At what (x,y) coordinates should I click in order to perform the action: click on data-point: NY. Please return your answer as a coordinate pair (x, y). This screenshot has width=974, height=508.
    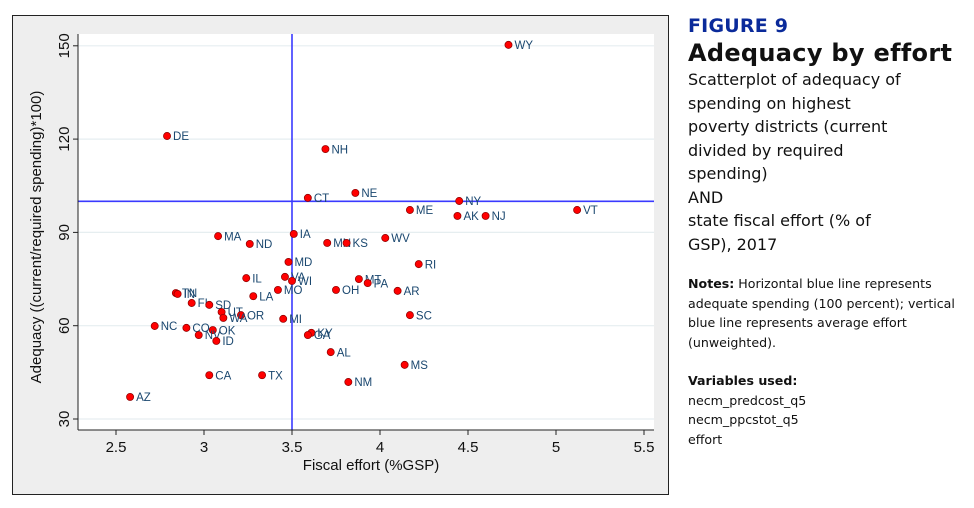
    Looking at the image, I should click on (468, 202).